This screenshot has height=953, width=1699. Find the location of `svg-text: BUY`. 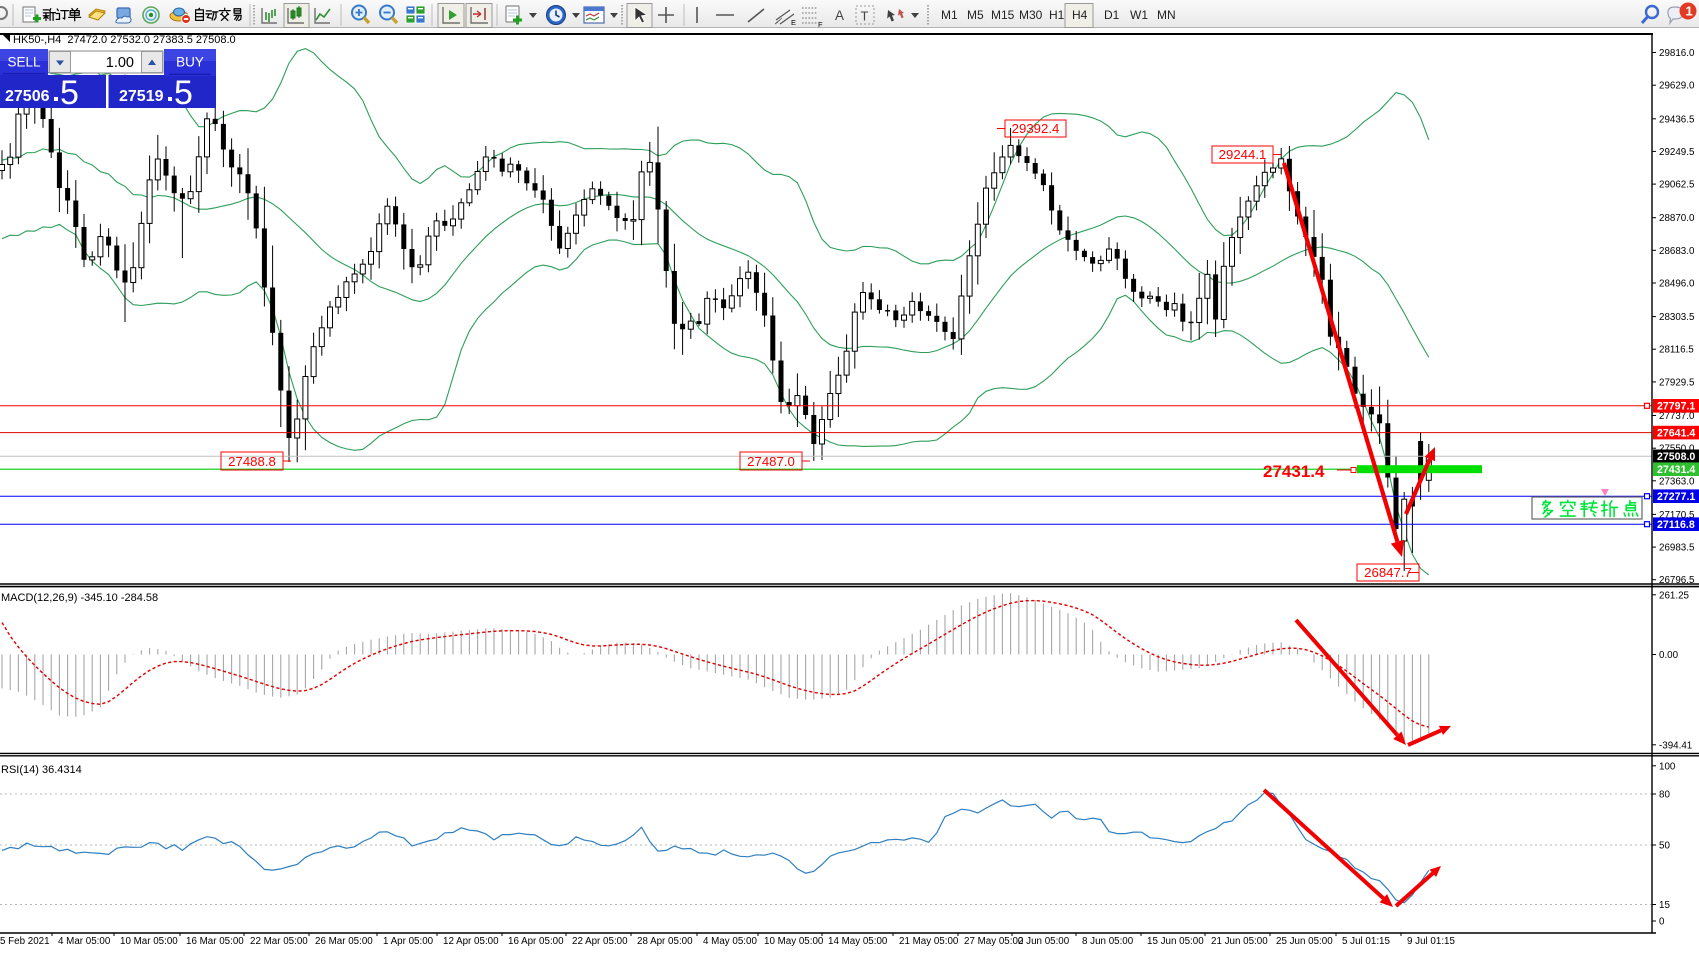

svg-text: BUY is located at coordinates (190, 62).